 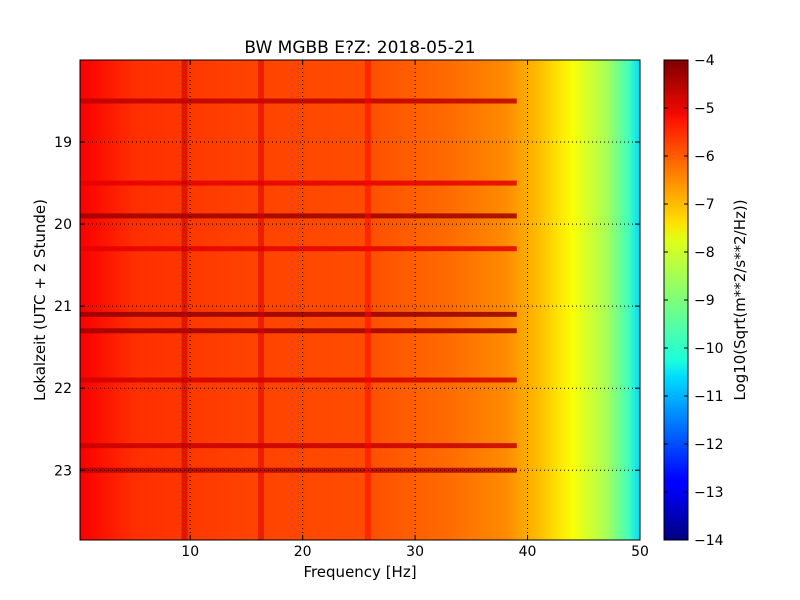 I want to click on x-tick-label: 40, so click(x=528, y=552).